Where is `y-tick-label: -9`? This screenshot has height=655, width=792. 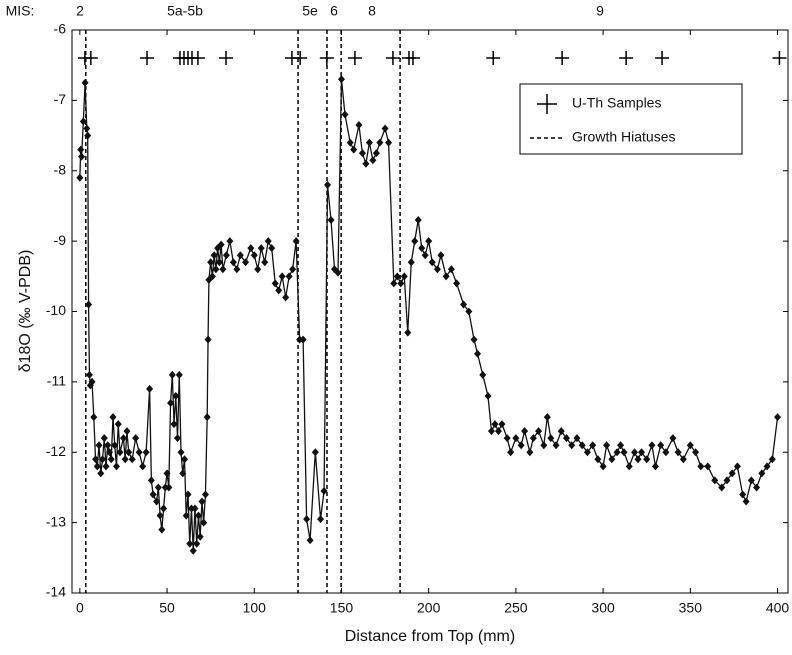
y-tick-label: -9 is located at coordinates (60, 240).